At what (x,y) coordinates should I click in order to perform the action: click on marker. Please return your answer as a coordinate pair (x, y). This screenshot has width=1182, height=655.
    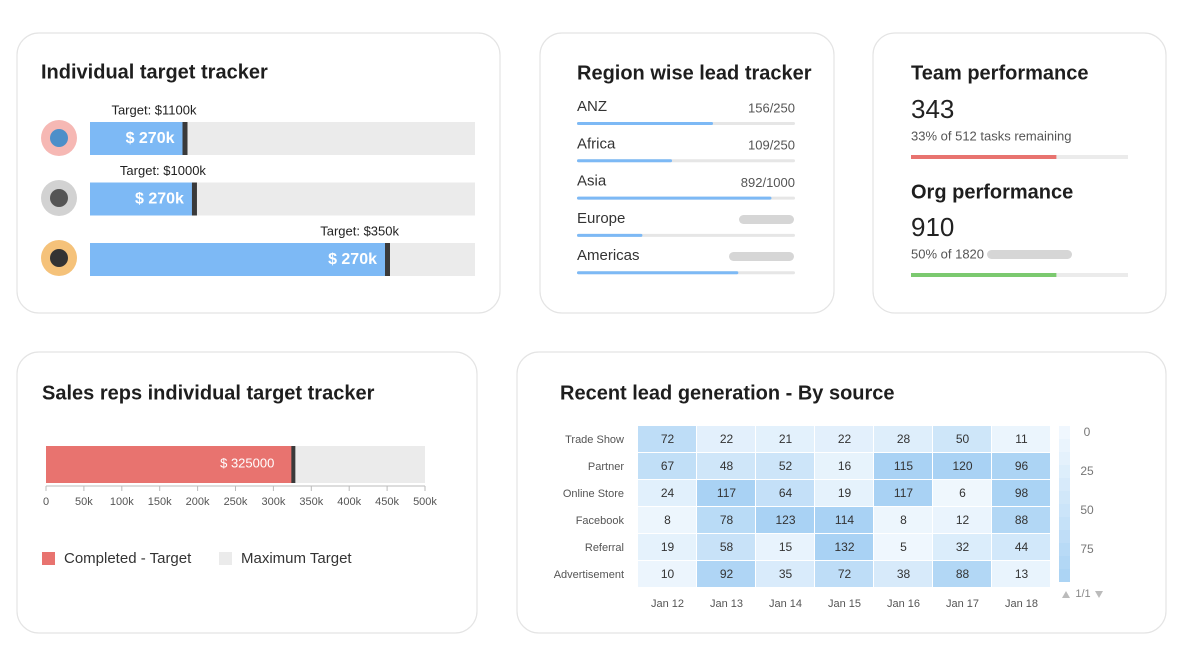
    Looking at the image, I should click on (185, 138).